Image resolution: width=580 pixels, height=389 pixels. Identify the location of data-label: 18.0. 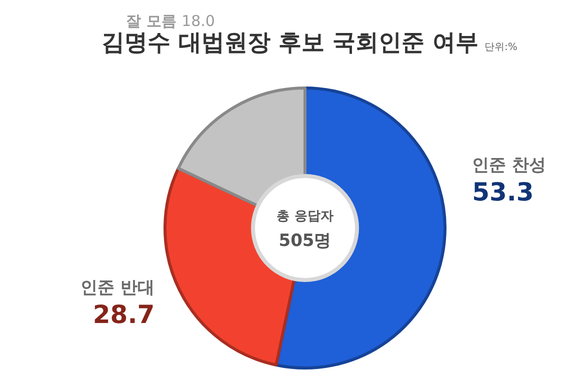
(198, 21).